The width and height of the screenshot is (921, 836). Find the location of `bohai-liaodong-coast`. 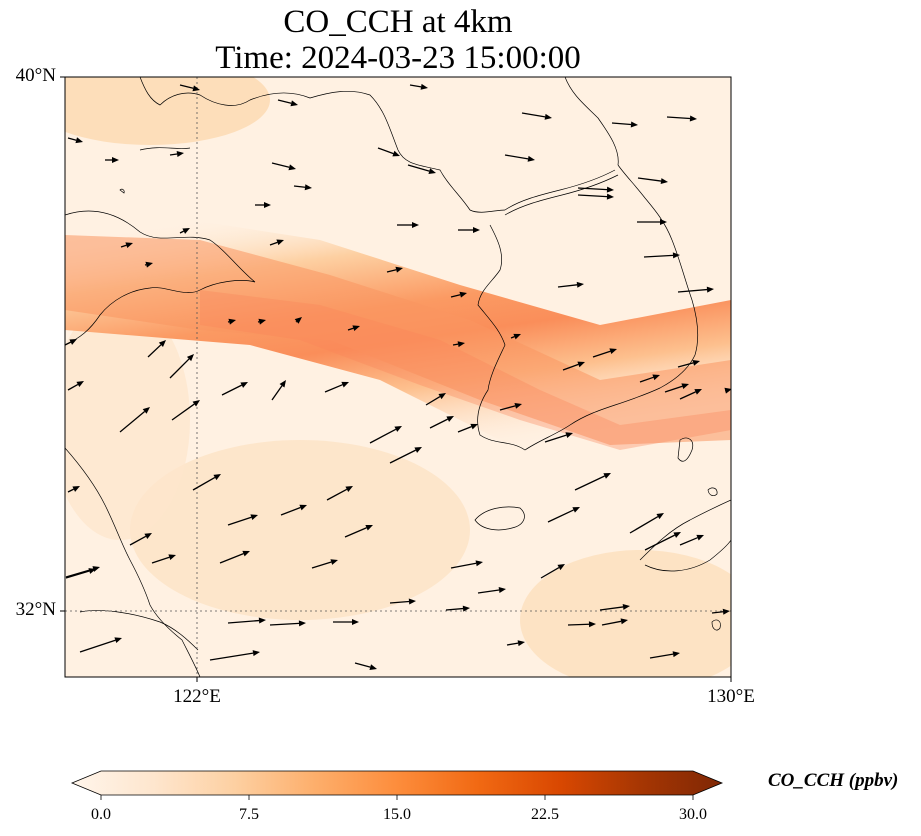

bohai-liaodong-coast is located at coordinates (322, 145).